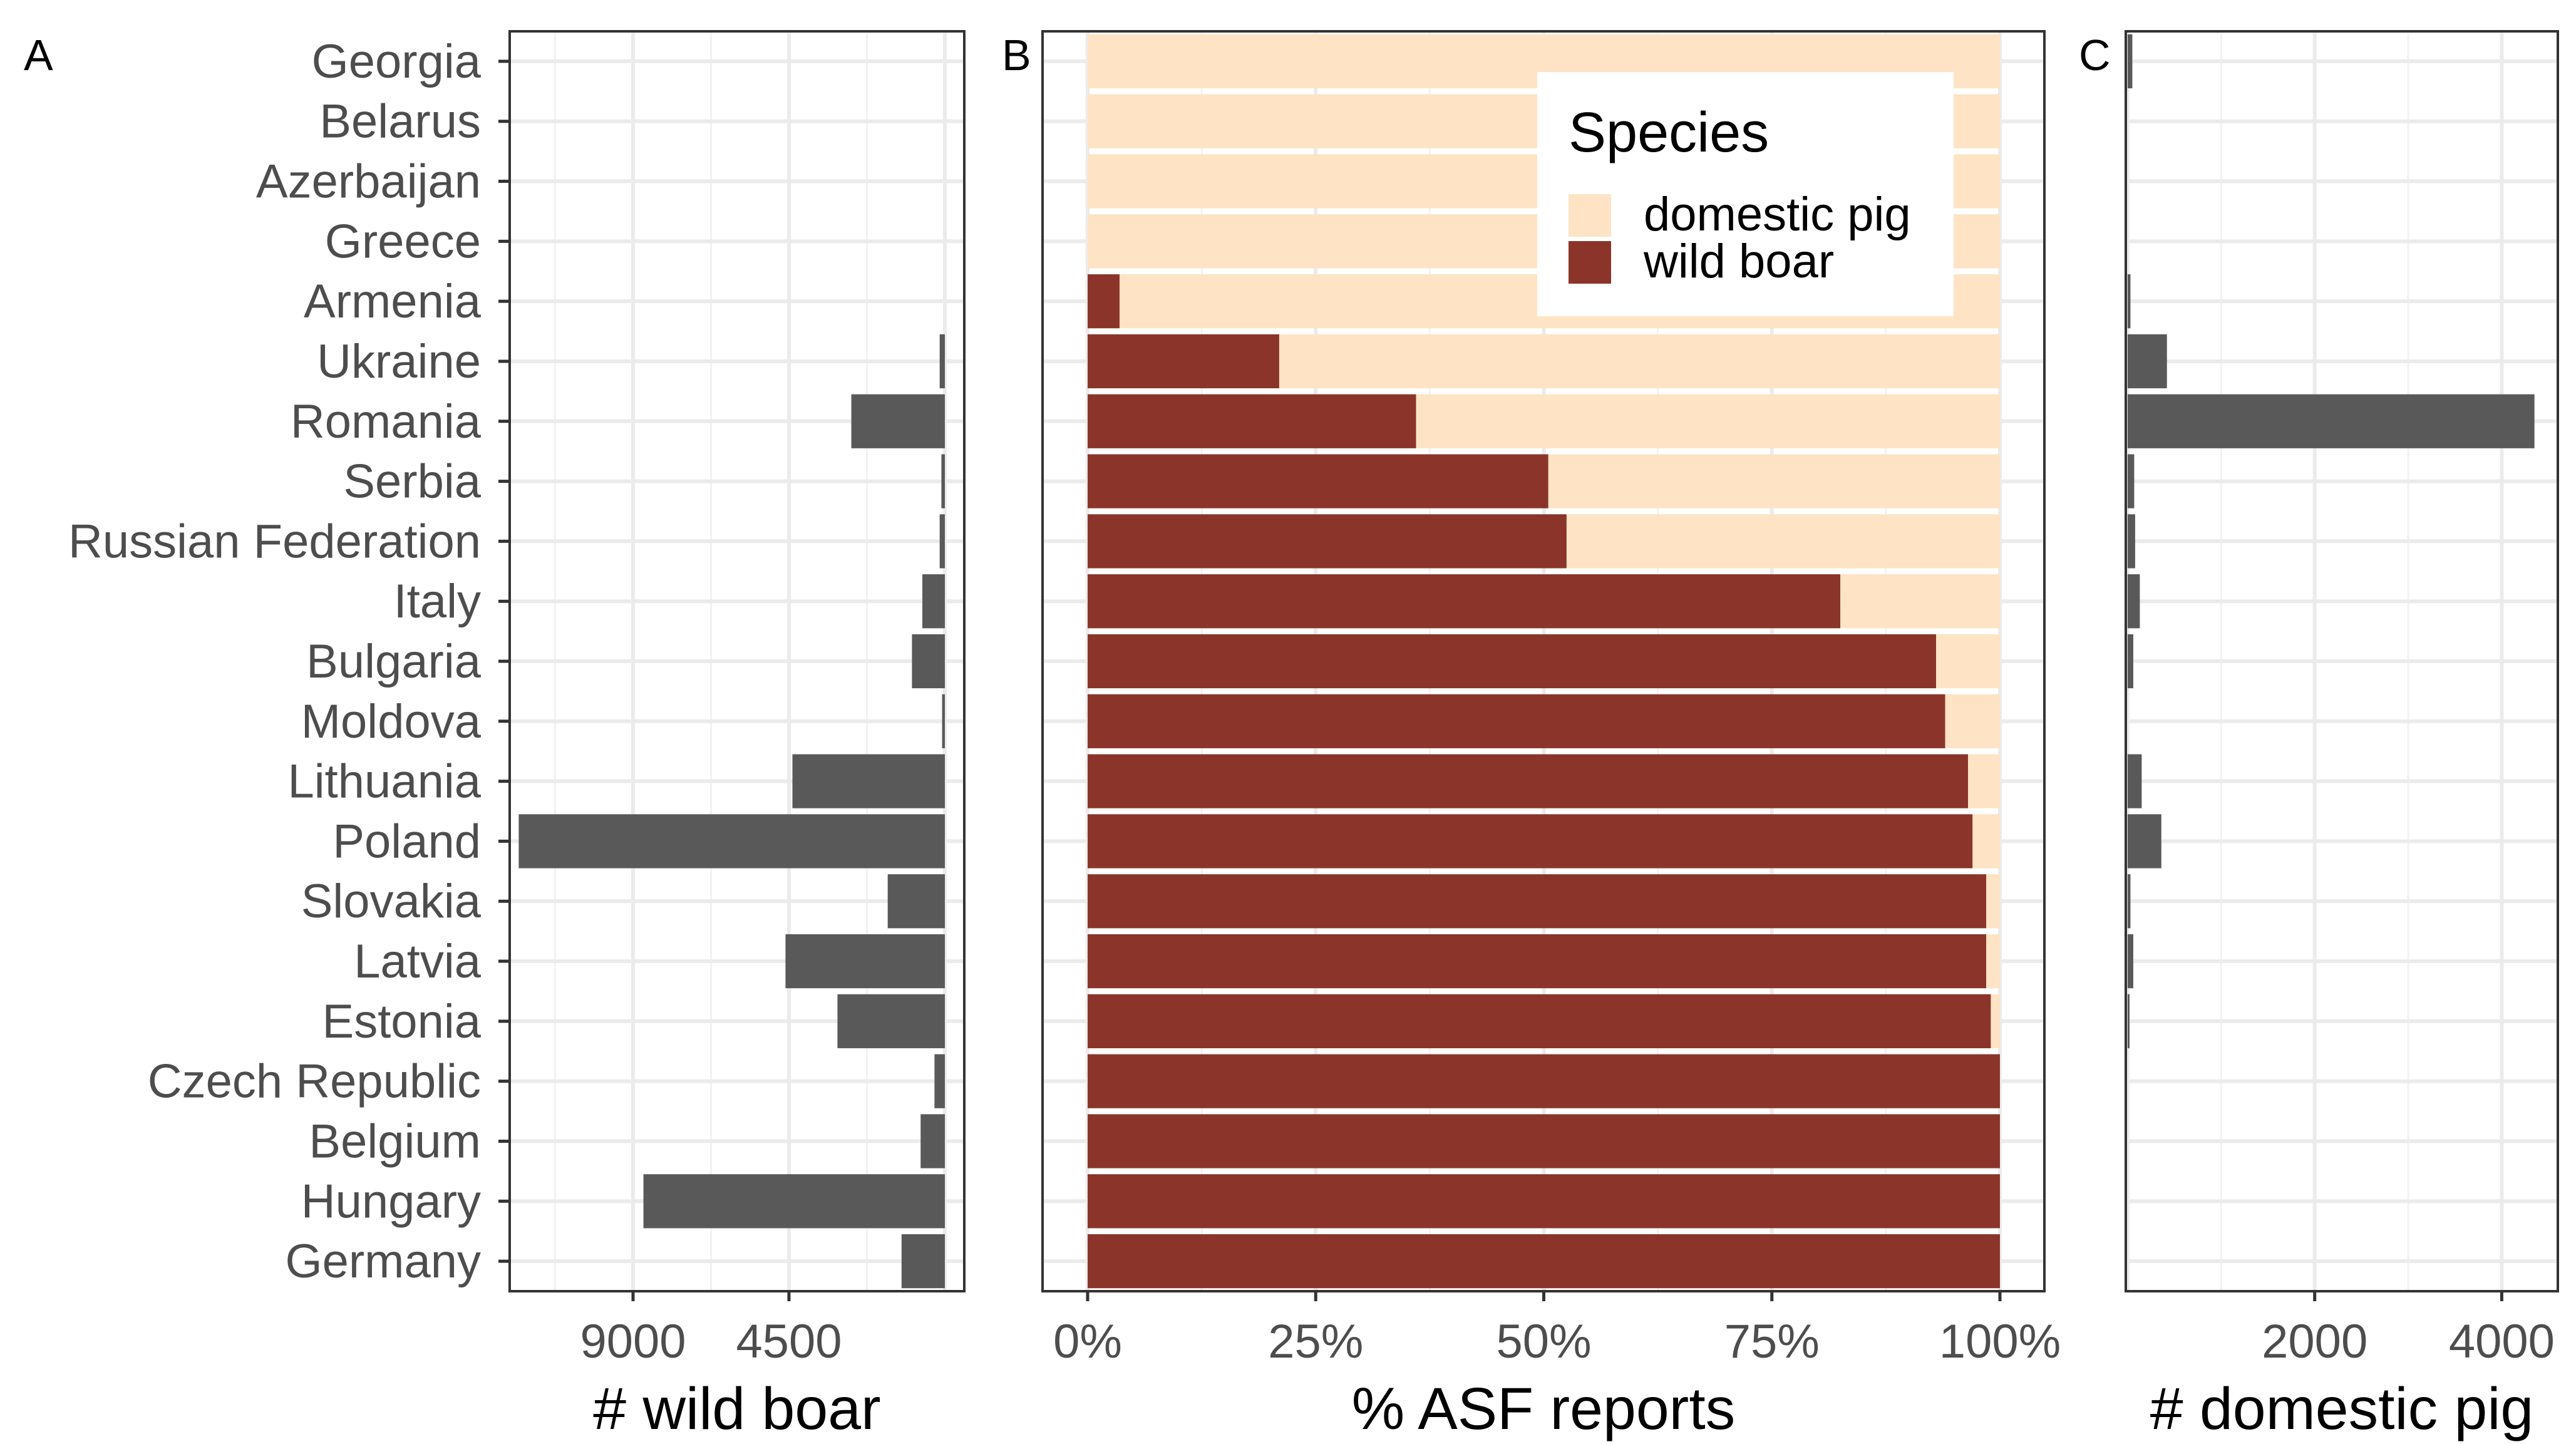 The height and width of the screenshot is (1444, 2576). I want to click on x-tick-label: 4000, so click(2502, 1341).